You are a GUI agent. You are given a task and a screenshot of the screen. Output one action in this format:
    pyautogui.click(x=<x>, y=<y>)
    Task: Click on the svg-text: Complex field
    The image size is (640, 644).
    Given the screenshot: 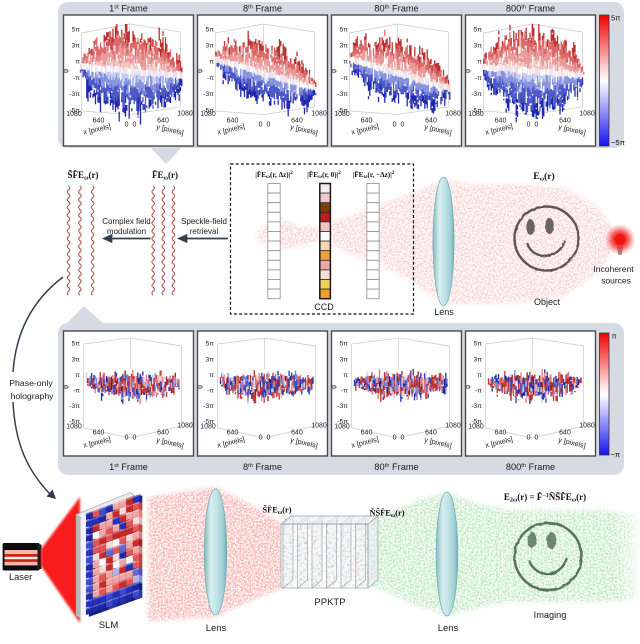 What is the action you would take?
    pyautogui.click(x=126, y=221)
    